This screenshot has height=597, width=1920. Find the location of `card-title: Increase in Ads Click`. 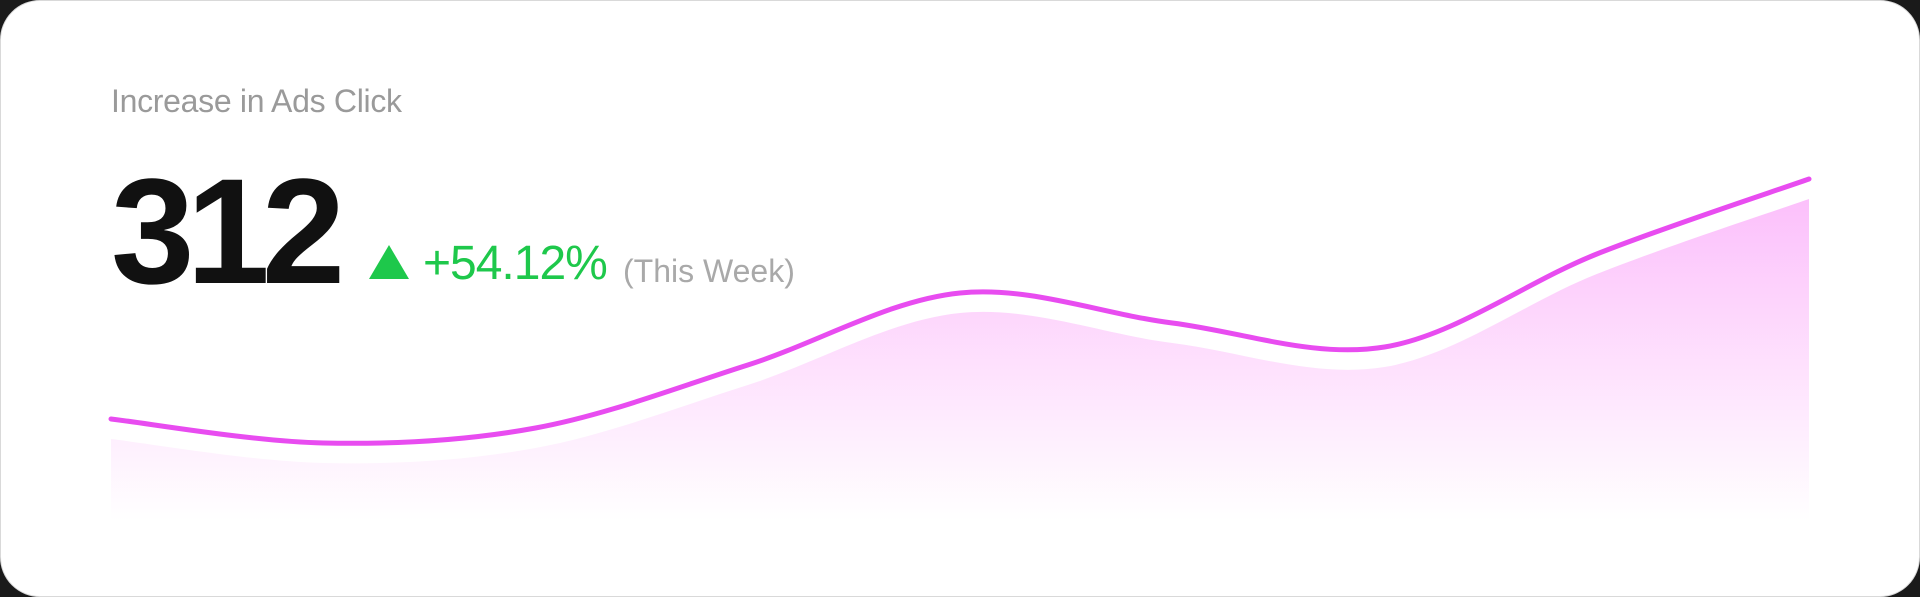

card-title: Increase in Ads Click is located at coordinates (256, 101).